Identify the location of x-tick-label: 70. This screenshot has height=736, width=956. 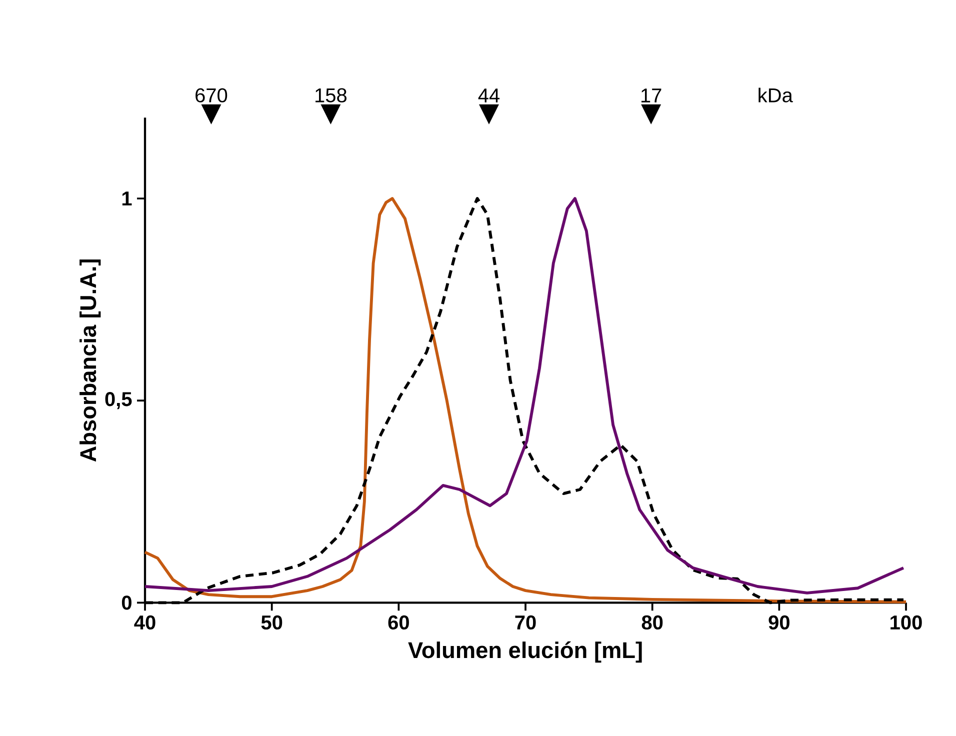
(525, 622).